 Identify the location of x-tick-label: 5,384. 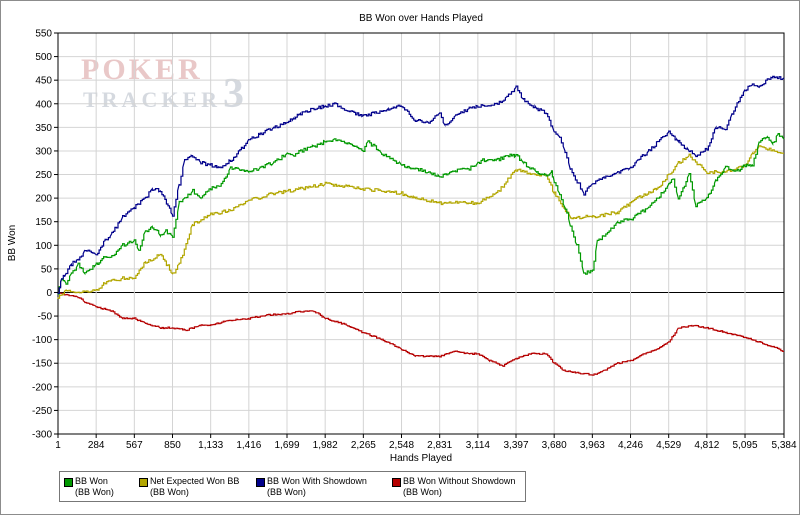
(783, 445).